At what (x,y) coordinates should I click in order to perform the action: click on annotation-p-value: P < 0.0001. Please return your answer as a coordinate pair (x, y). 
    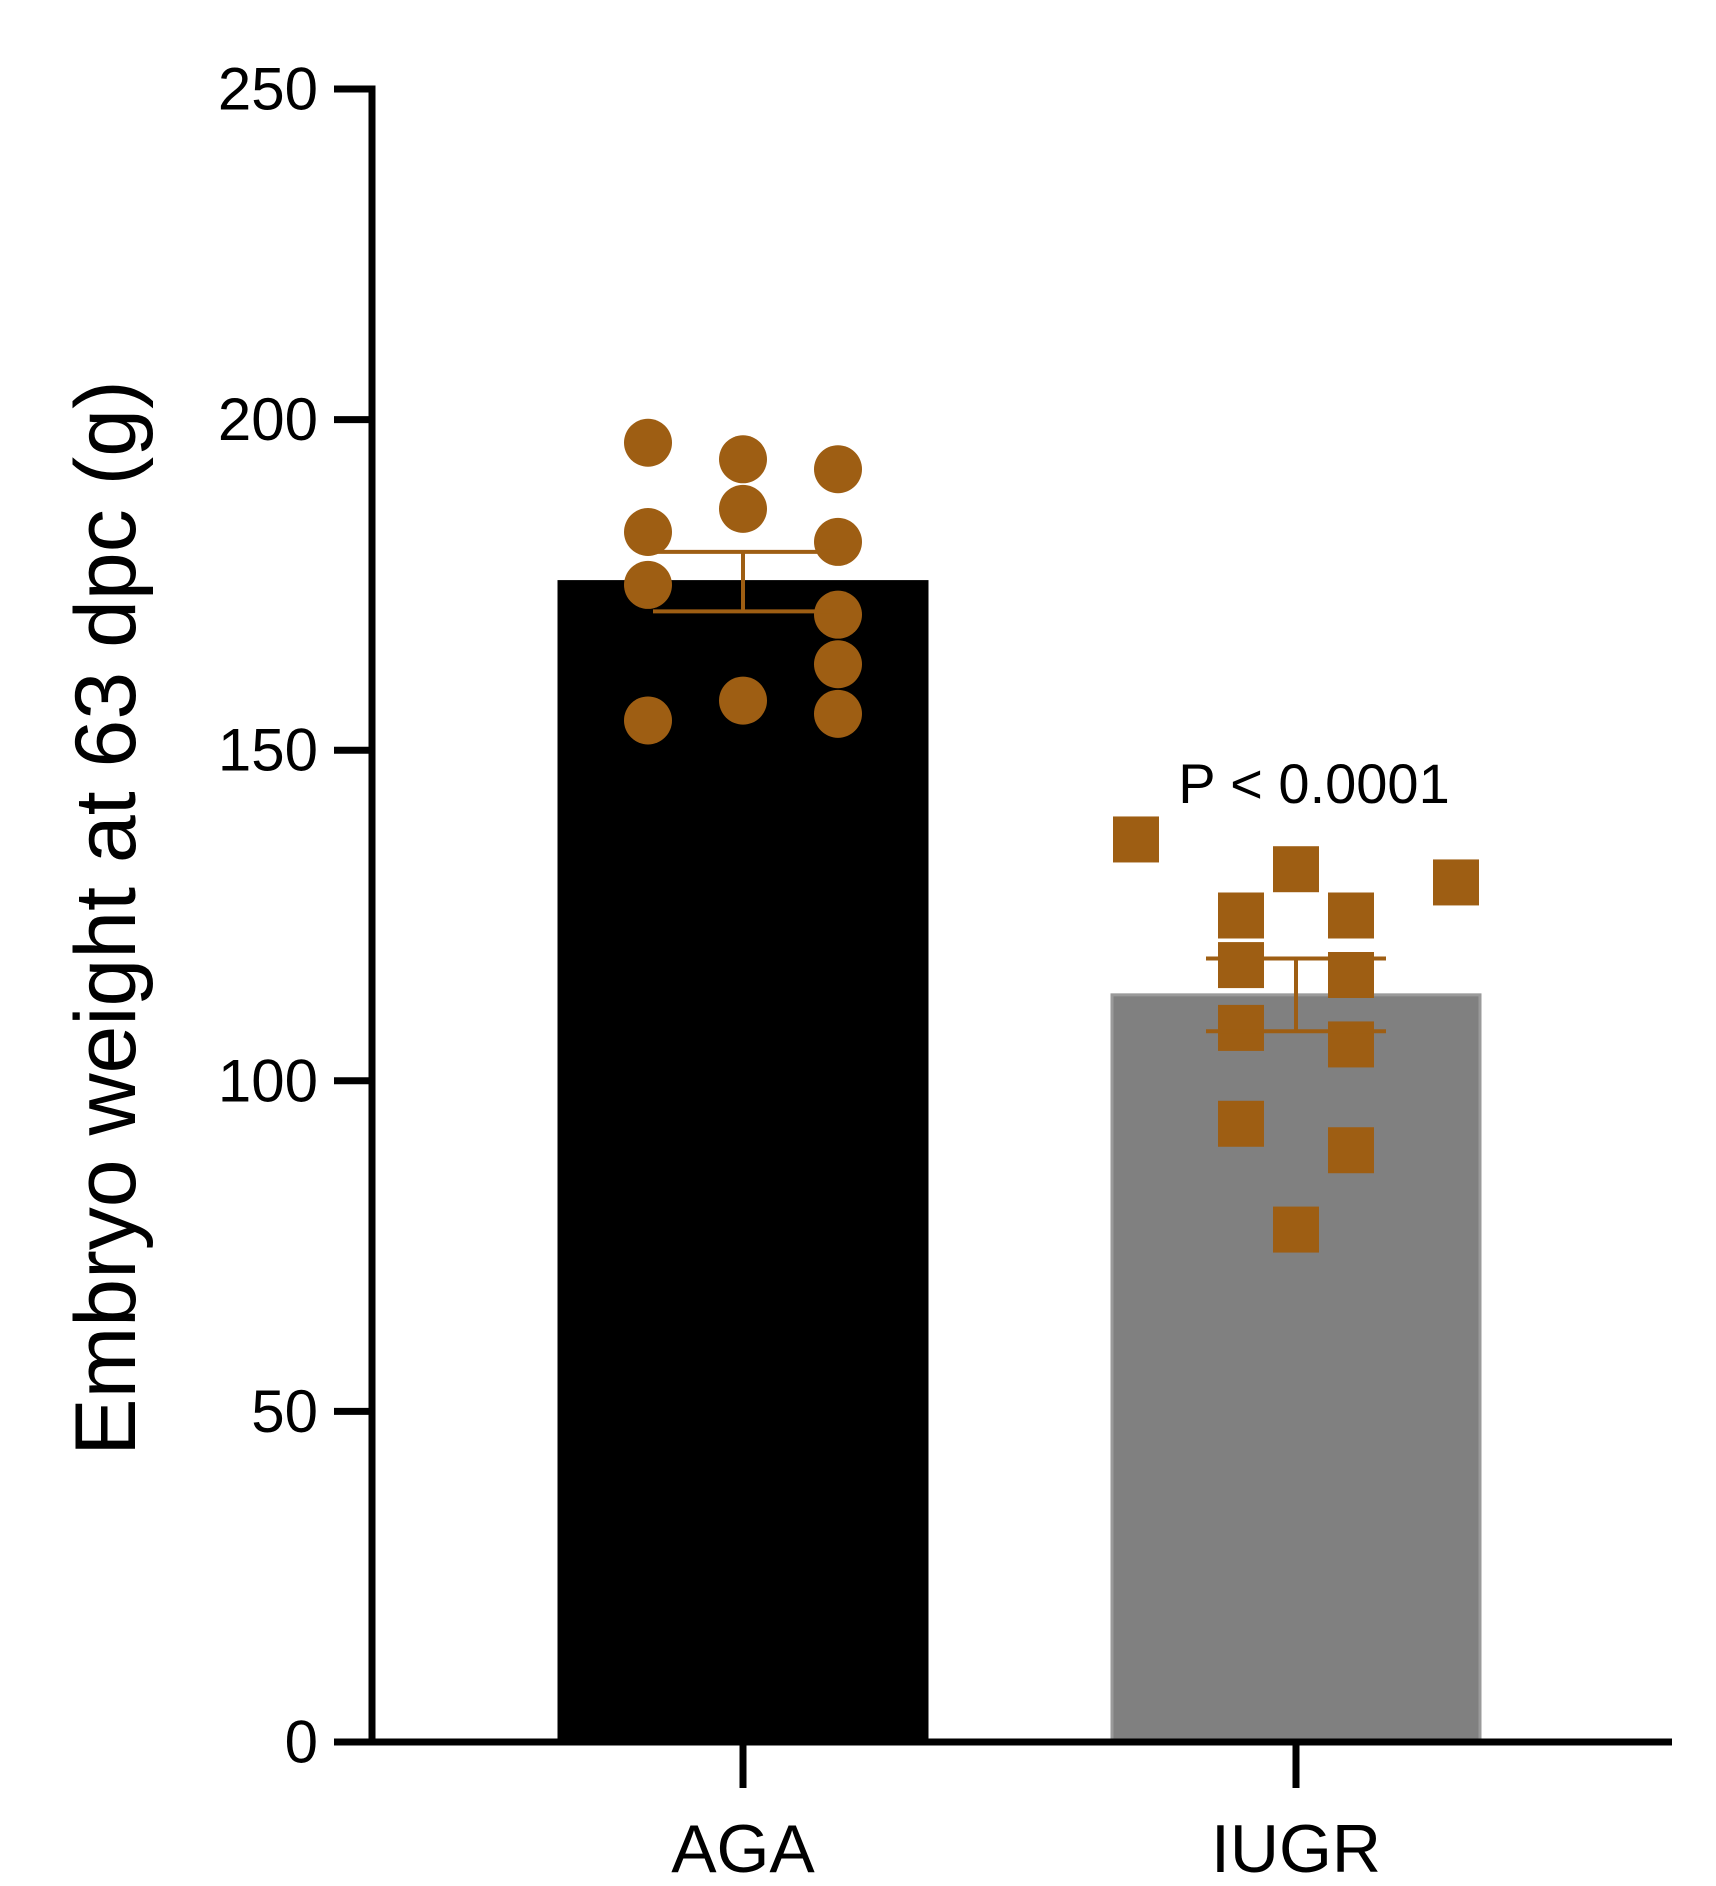
    Looking at the image, I should click on (1313, 783).